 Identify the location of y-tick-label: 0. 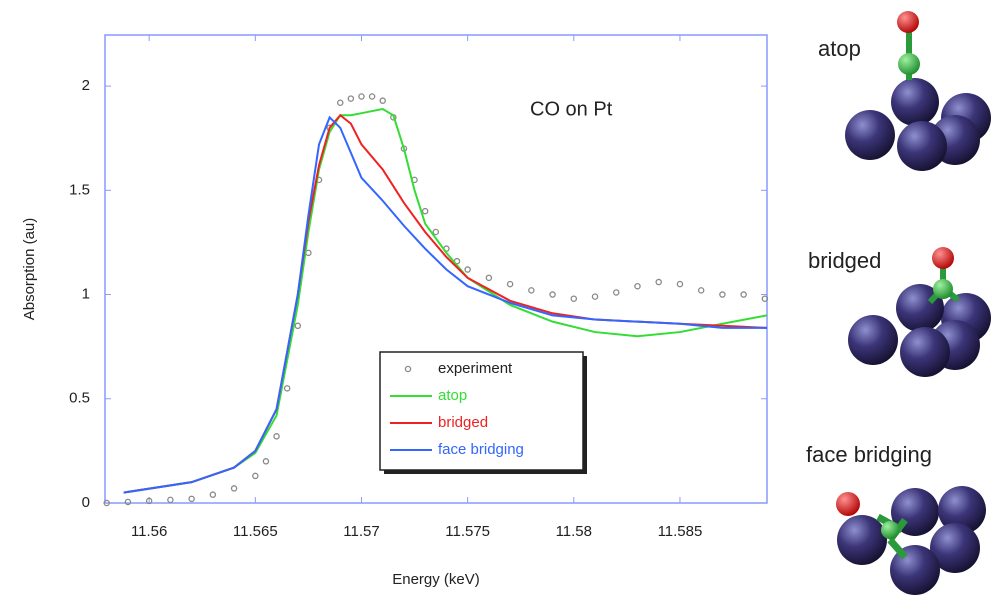
(86, 502).